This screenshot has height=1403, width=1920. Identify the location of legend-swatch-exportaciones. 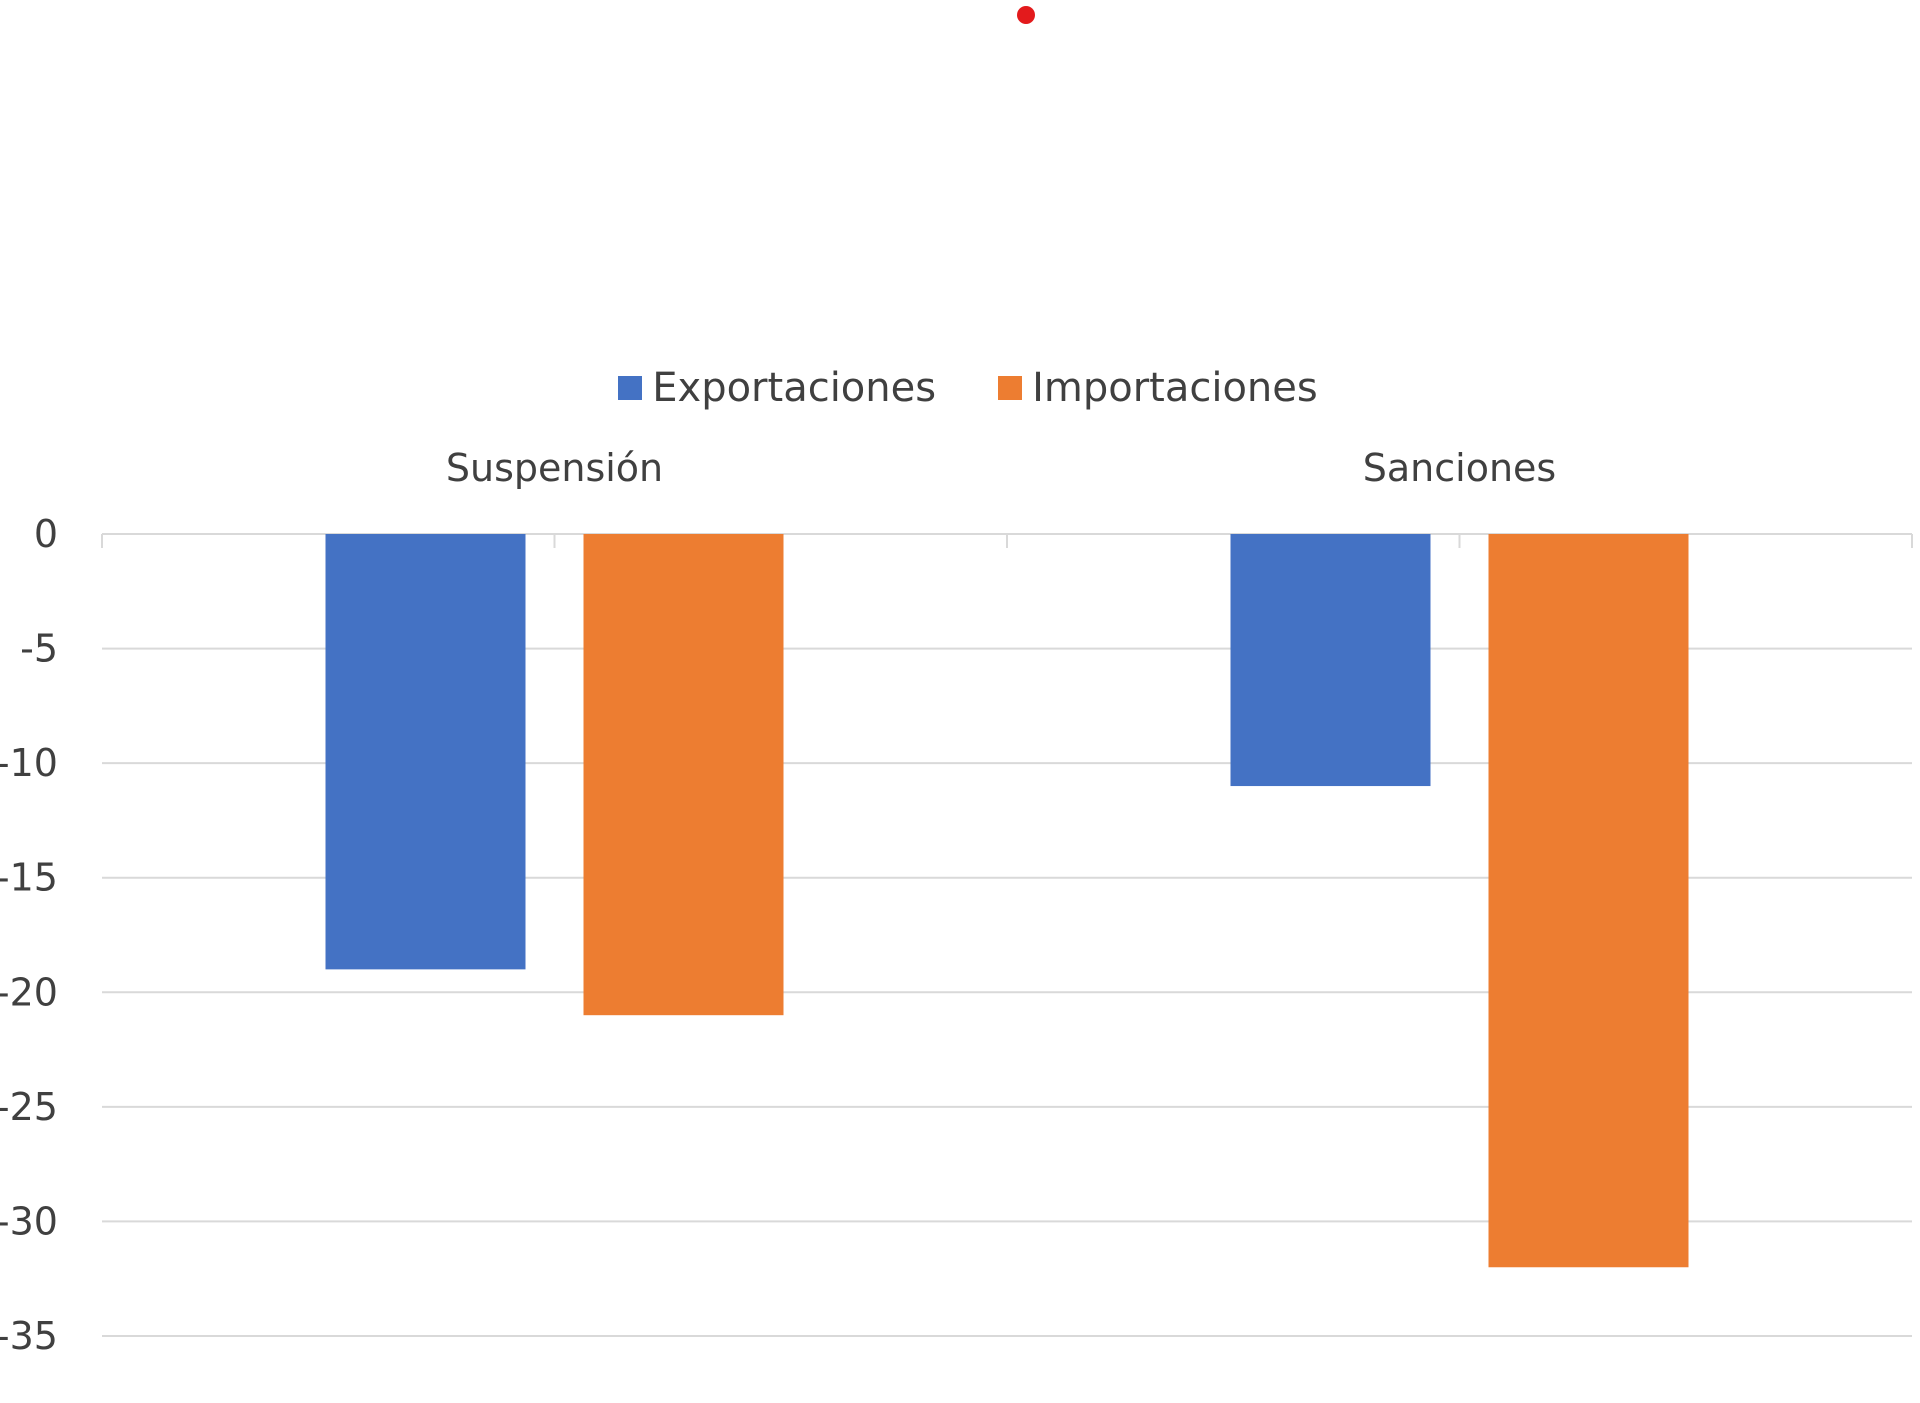
(630, 388).